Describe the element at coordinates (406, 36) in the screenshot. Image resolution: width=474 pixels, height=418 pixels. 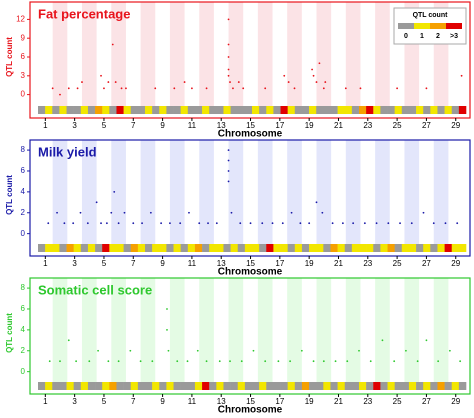
I see `legend-label: 0` at that location.